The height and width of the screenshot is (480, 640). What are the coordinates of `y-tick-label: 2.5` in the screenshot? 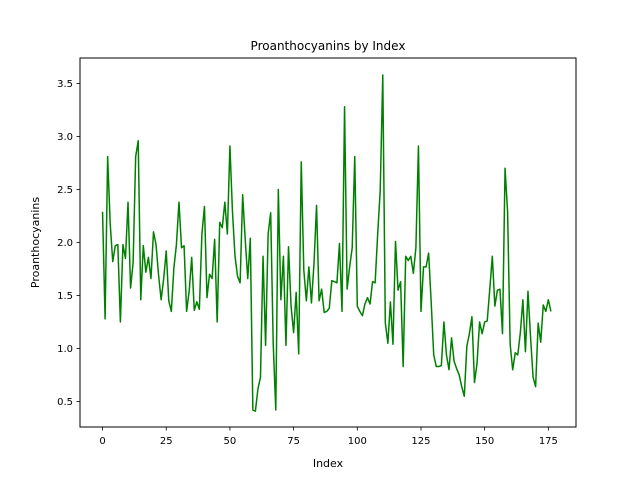 It's located at (65, 190).